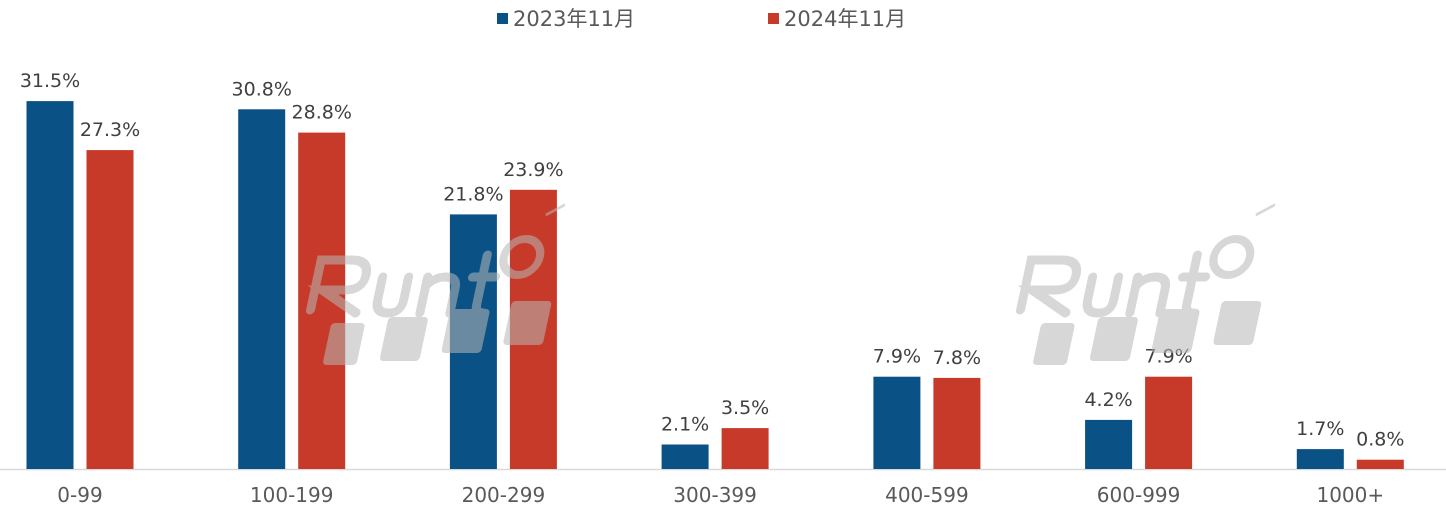  I want to click on data-label-2023-0-99: 31.5%, so click(50, 81).